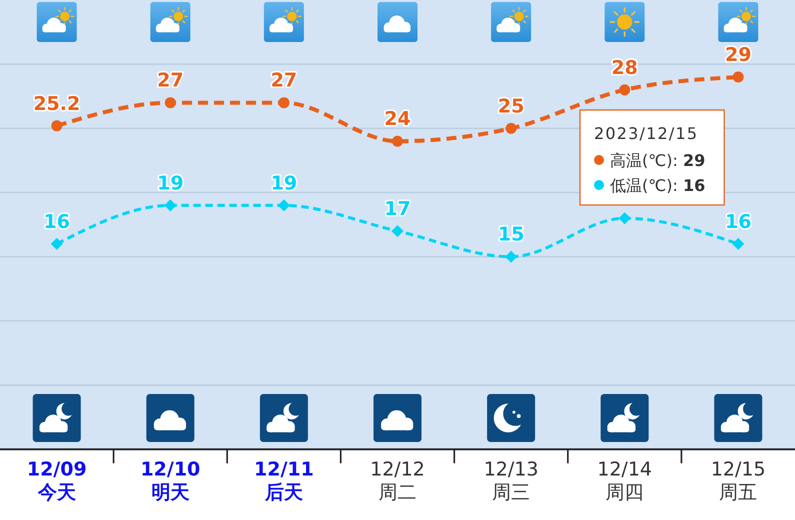 The width and height of the screenshot is (795, 520). I want to click on data-label: 24, so click(397, 119).